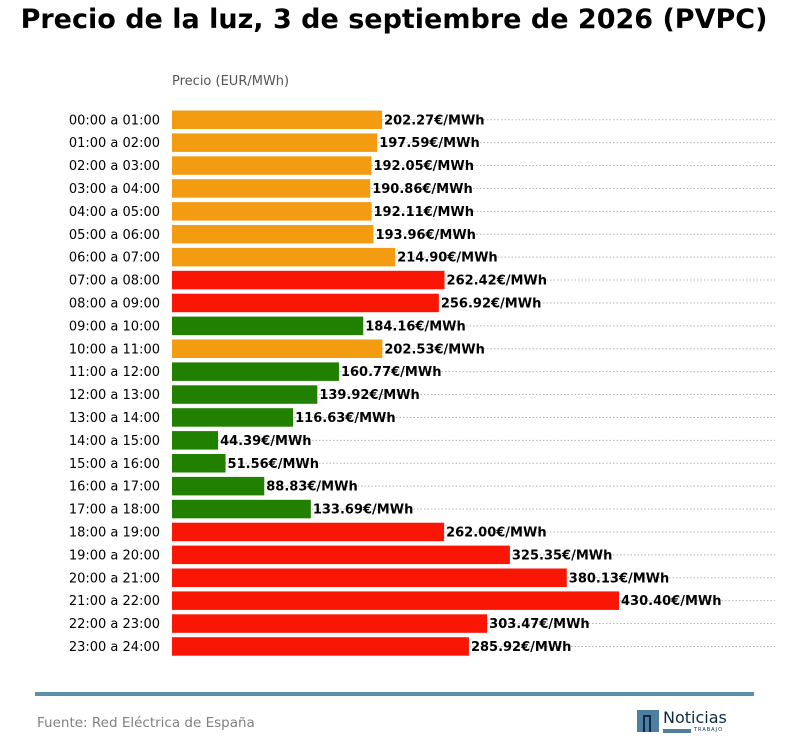 This screenshot has width=788, height=755. What do you see at coordinates (363, 510) in the screenshot?
I see `price-value-label: 133.69€/MWh` at bounding box center [363, 510].